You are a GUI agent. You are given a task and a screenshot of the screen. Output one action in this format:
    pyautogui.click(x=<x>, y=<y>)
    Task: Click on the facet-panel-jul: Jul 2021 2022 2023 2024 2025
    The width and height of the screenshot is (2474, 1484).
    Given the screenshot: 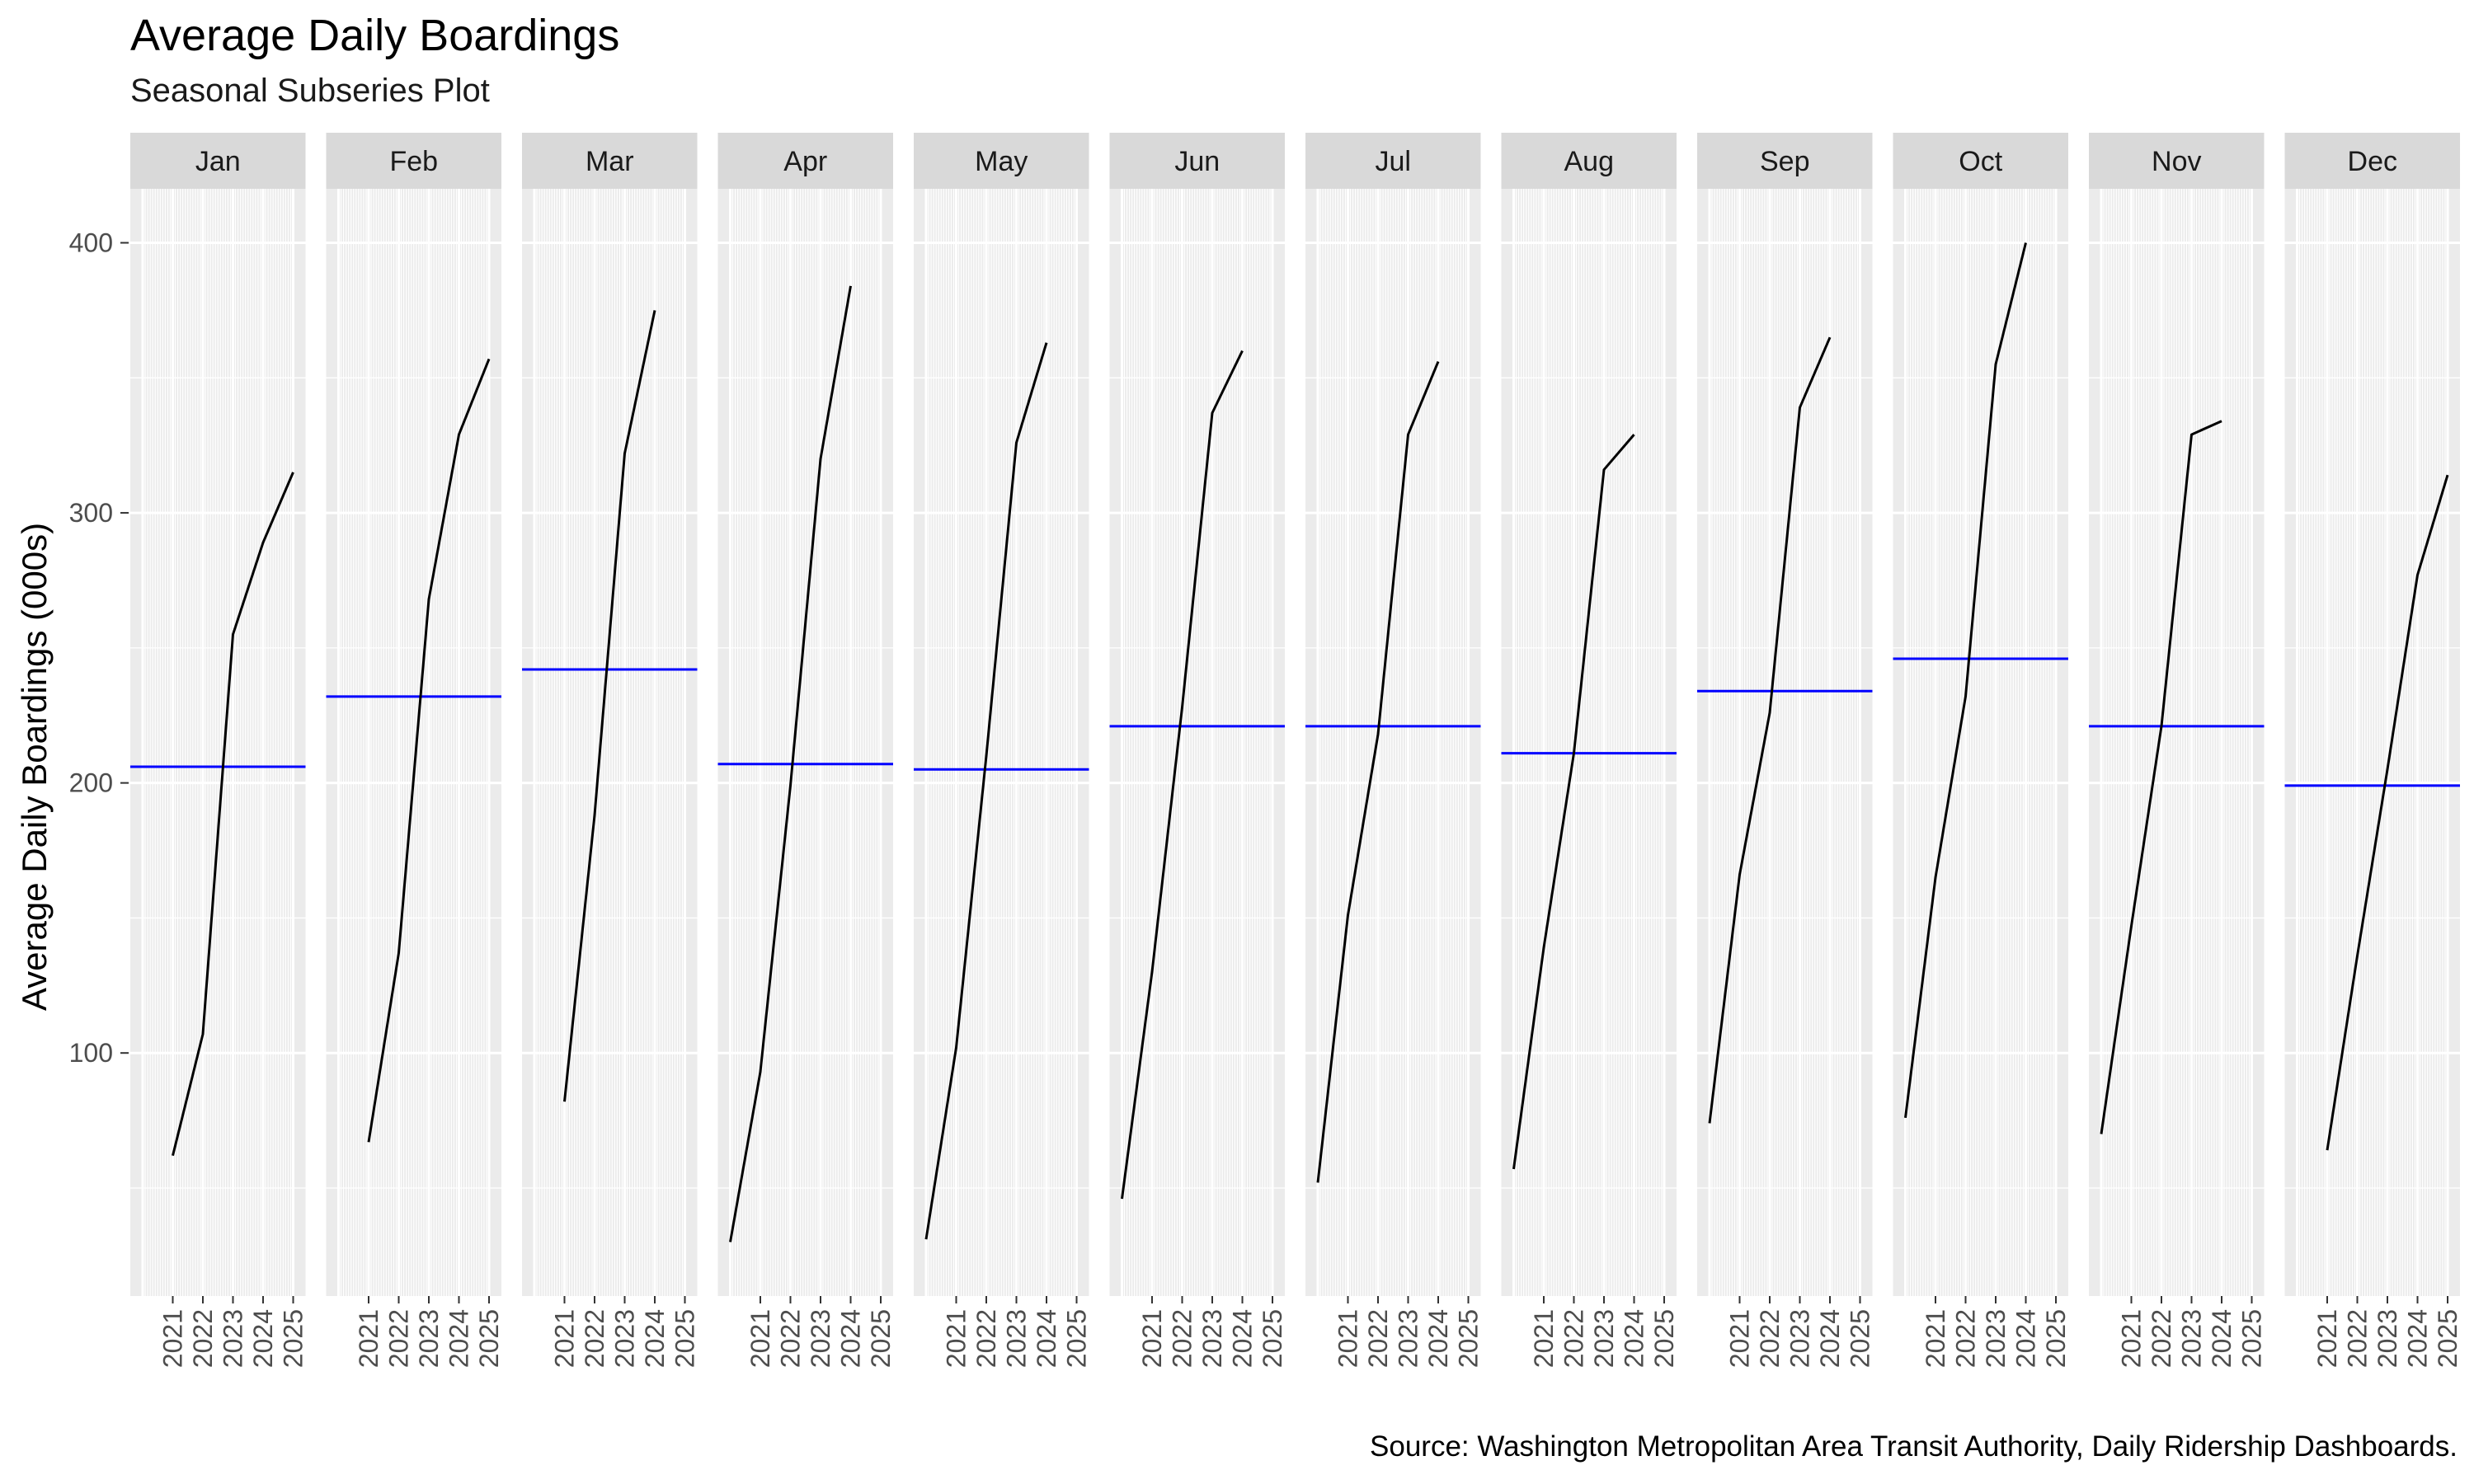 What is the action you would take?
    pyautogui.click(x=1394, y=750)
    